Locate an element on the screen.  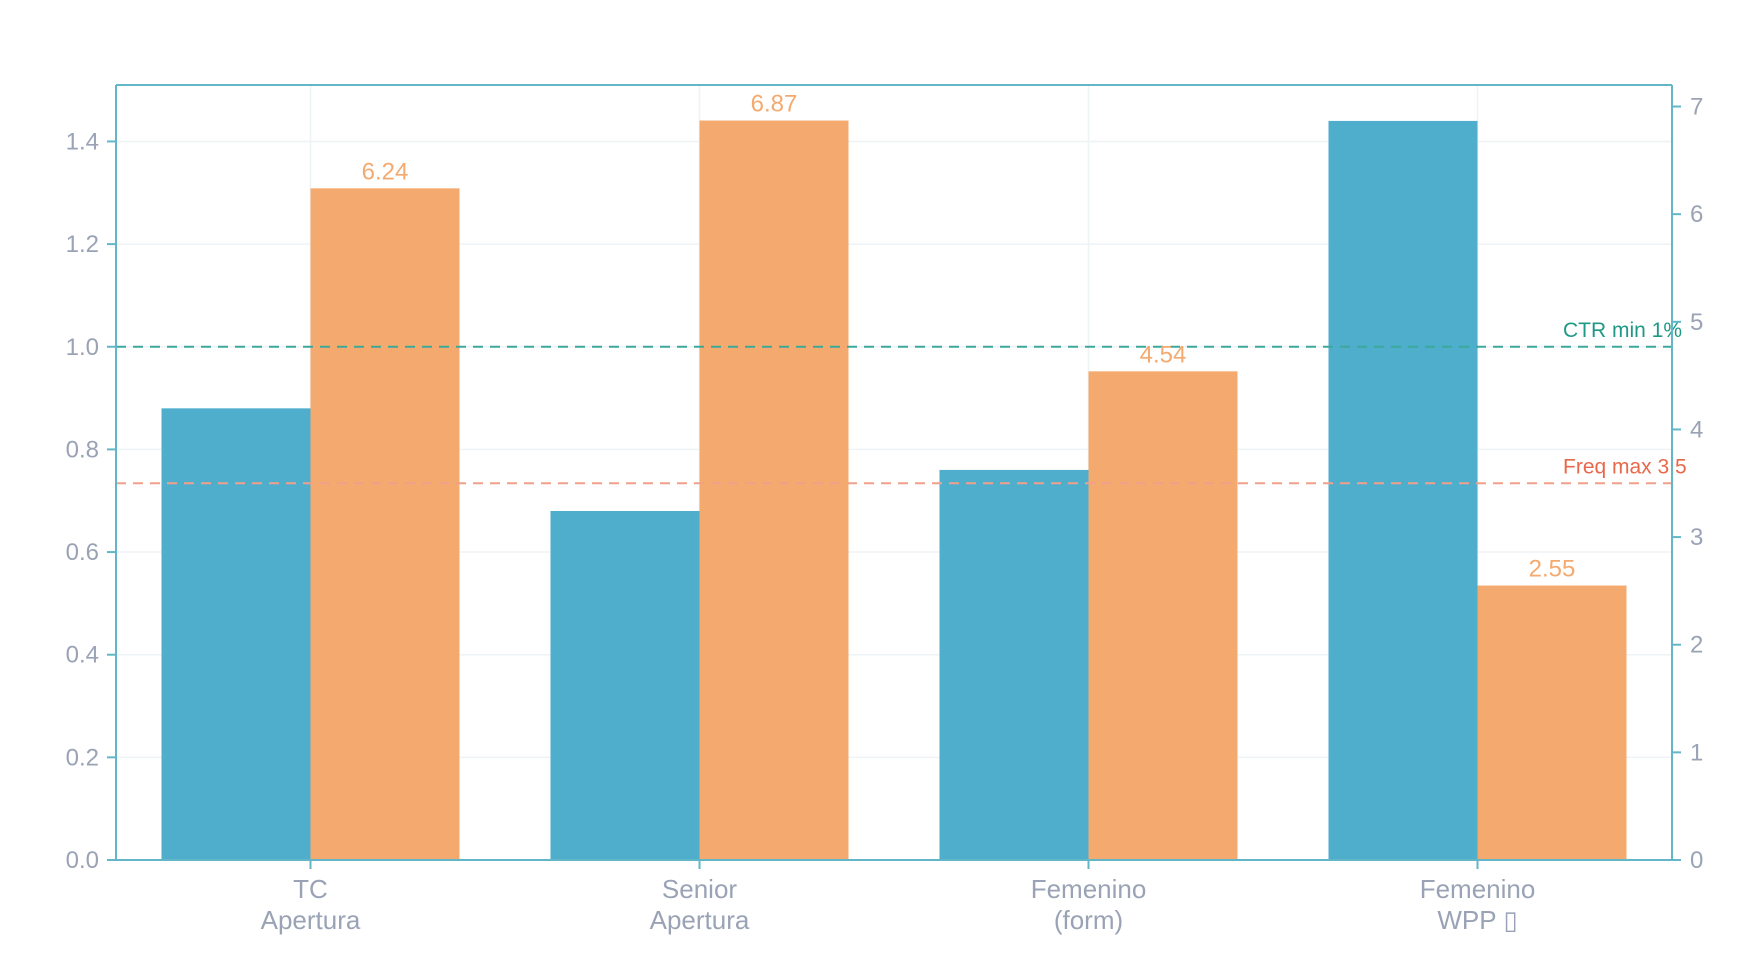
data-label-freq: 4.54 is located at coordinates (1163, 354).